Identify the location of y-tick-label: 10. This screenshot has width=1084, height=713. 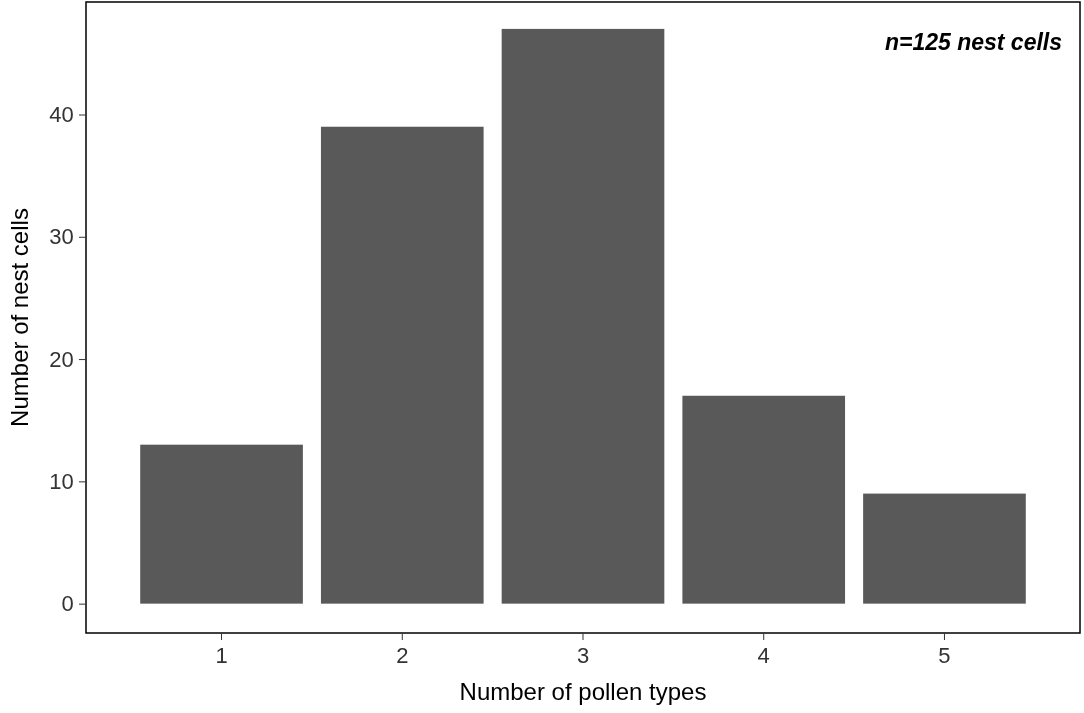
(61, 481).